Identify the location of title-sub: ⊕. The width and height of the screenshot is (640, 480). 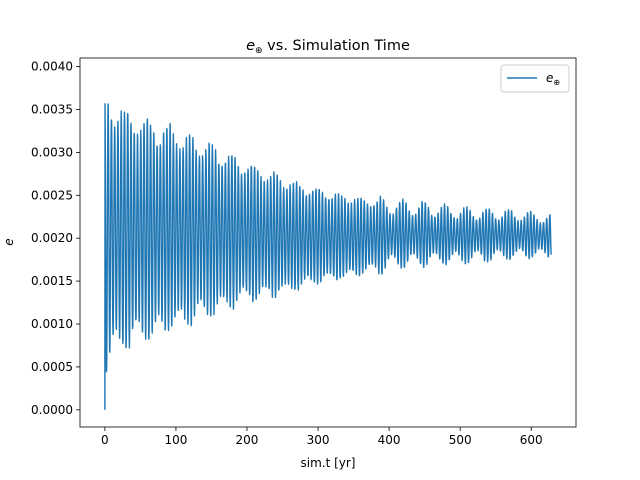
(259, 51).